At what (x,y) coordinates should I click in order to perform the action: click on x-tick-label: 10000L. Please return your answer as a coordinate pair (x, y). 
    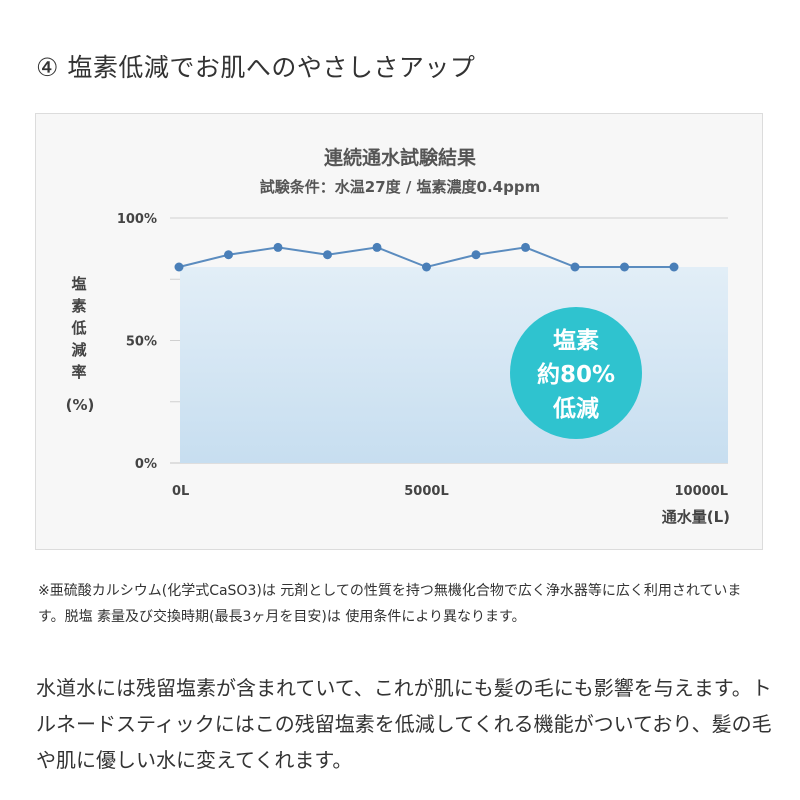
    Looking at the image, I should click on (701, 491).